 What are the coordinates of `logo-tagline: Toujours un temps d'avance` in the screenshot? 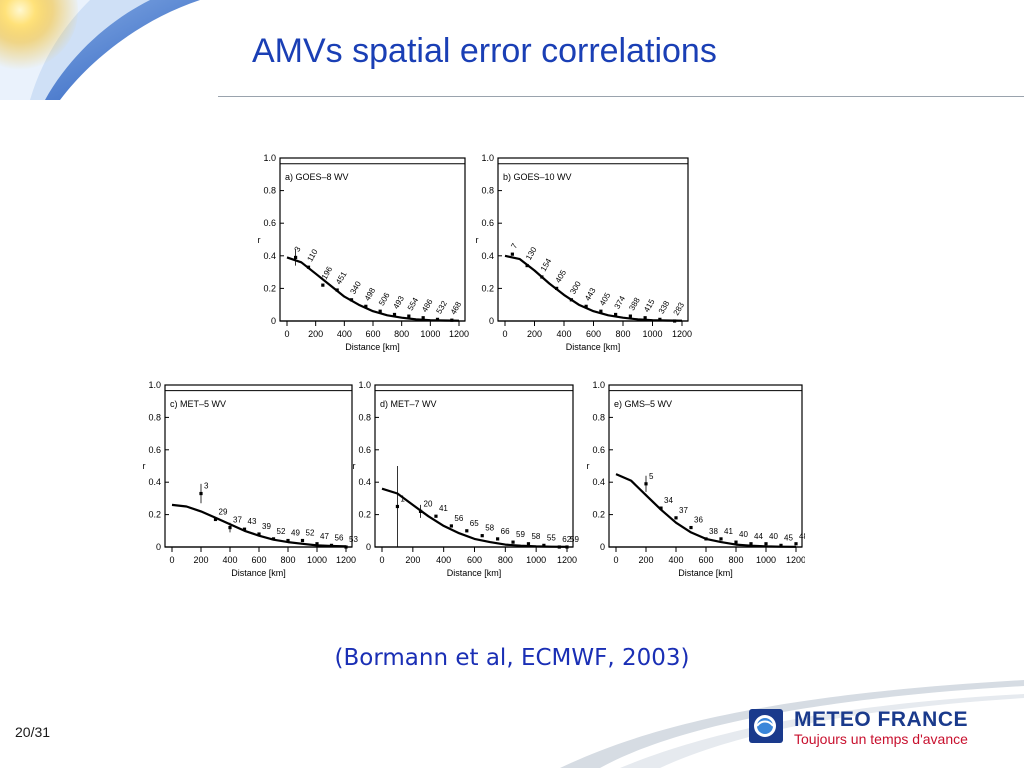 It's located at (881, 739).